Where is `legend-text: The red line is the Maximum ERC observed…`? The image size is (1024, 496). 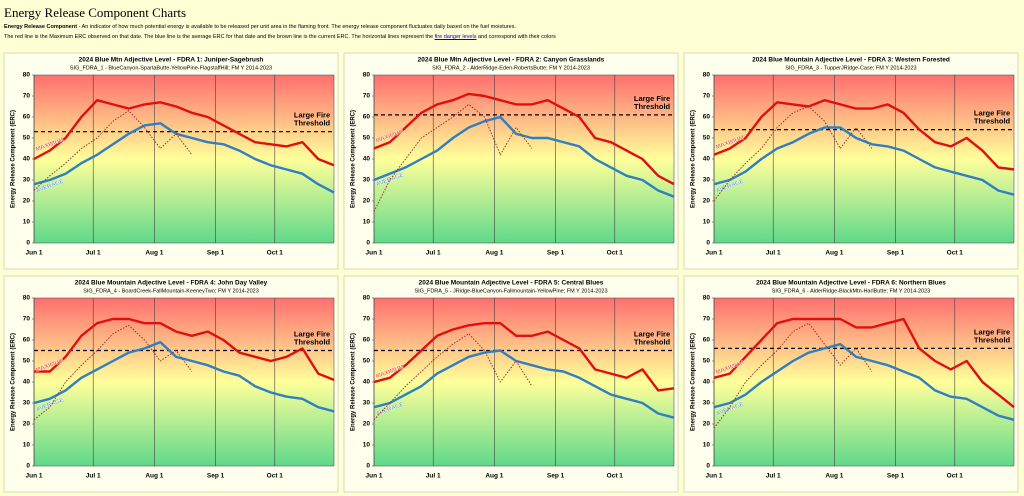
legend-text: The red line is the Maximum ERC observed… is located at coordinates (219, 37).